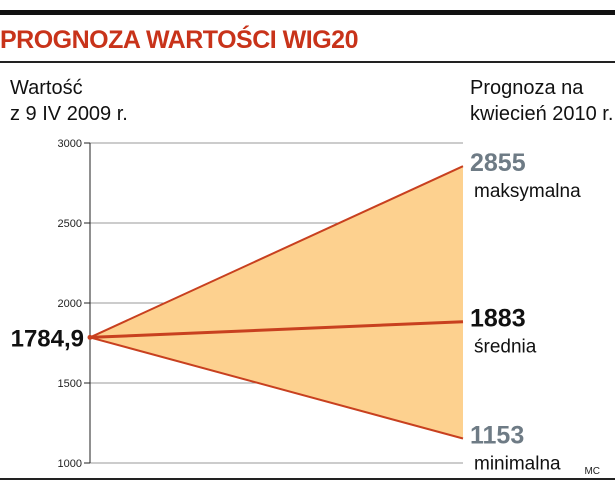 The image size is (615, 490). Describe the element at coordinates (307, 479) in the screenshot. I see `bottom-rule` at that location.